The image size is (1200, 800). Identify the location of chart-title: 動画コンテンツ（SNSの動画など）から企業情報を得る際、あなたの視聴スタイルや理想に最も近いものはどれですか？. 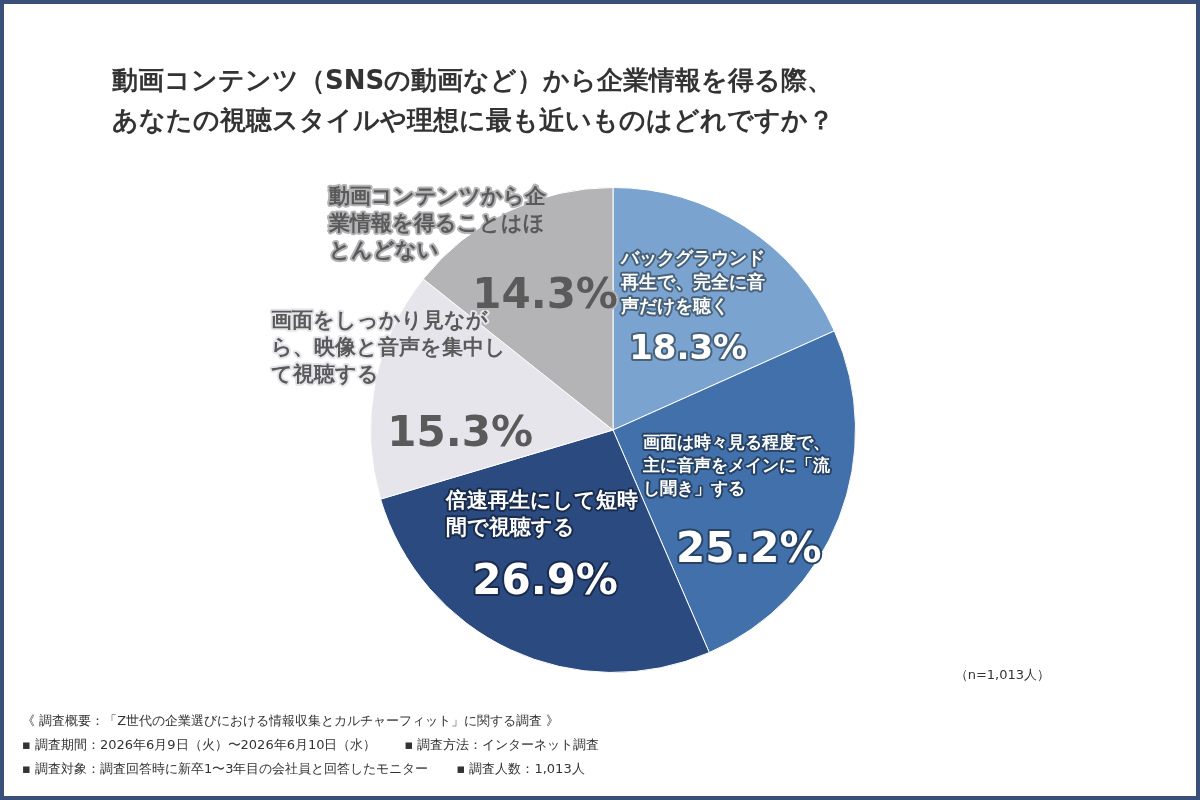
(473, 101).